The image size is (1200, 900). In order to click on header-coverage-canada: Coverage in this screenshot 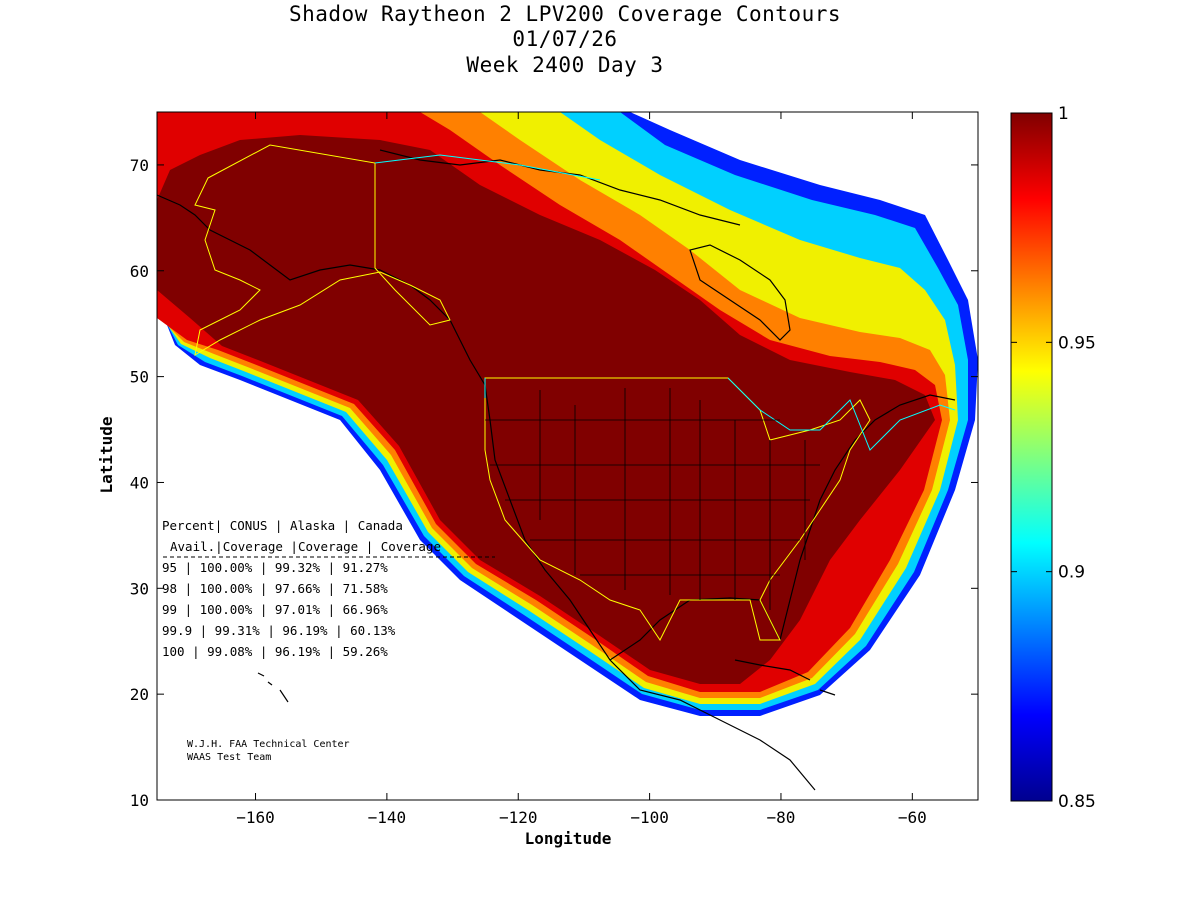, I will do `click(411, 546)`.